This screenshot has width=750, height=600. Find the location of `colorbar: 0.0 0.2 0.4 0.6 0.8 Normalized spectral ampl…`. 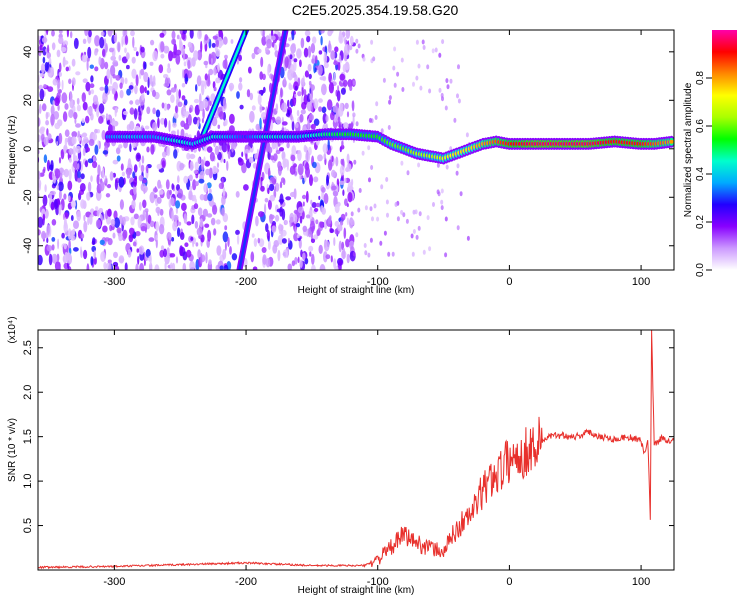

colorbar: 0.0 0.2 0.4 0.6 0.8 Normalized spectral ampl… is located at coordinates (710, 153).